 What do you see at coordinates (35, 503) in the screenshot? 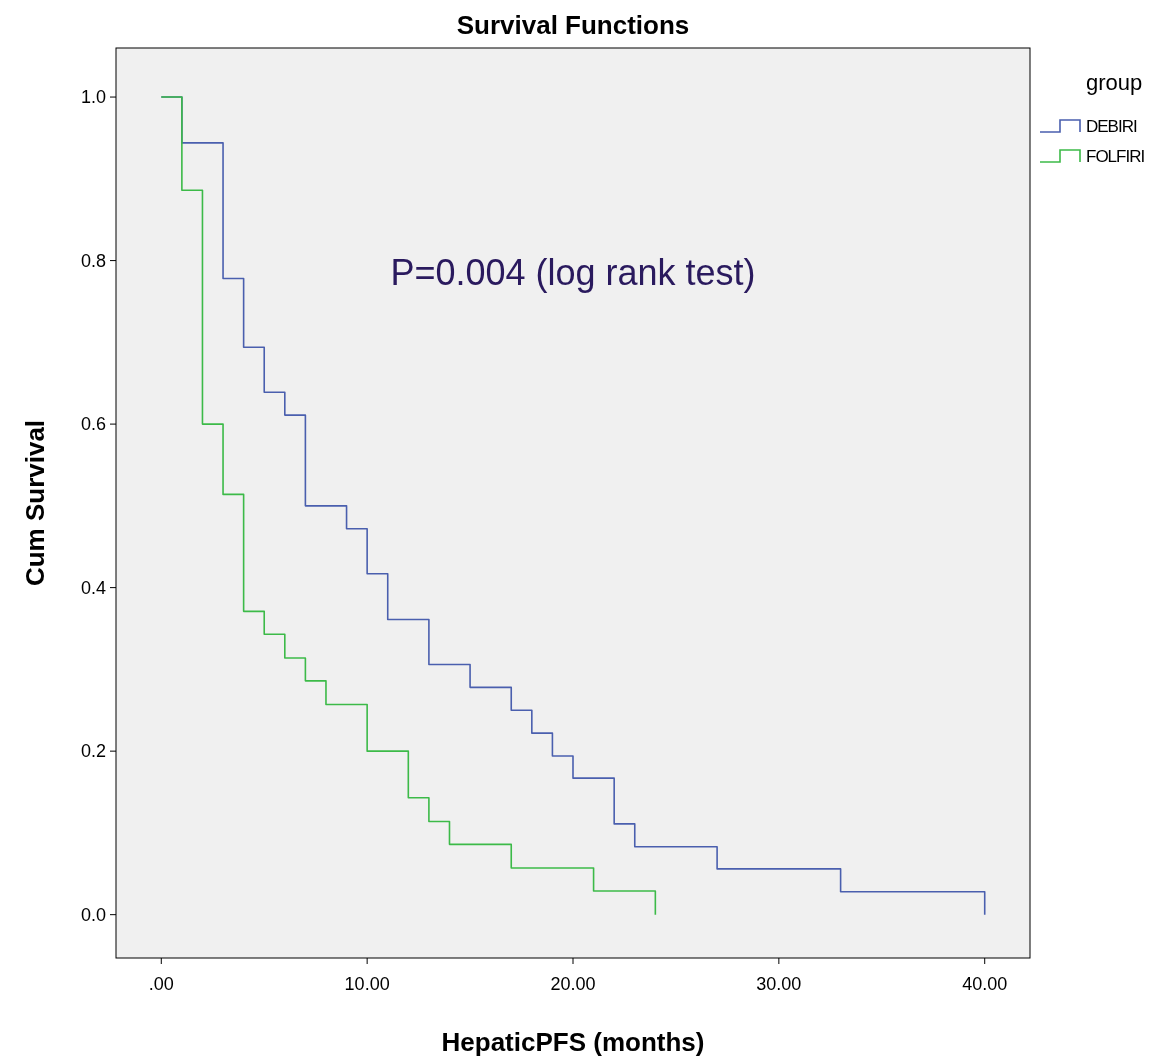
I see `y-axis-title: Cum Survival` at bounding box center [35, 503].